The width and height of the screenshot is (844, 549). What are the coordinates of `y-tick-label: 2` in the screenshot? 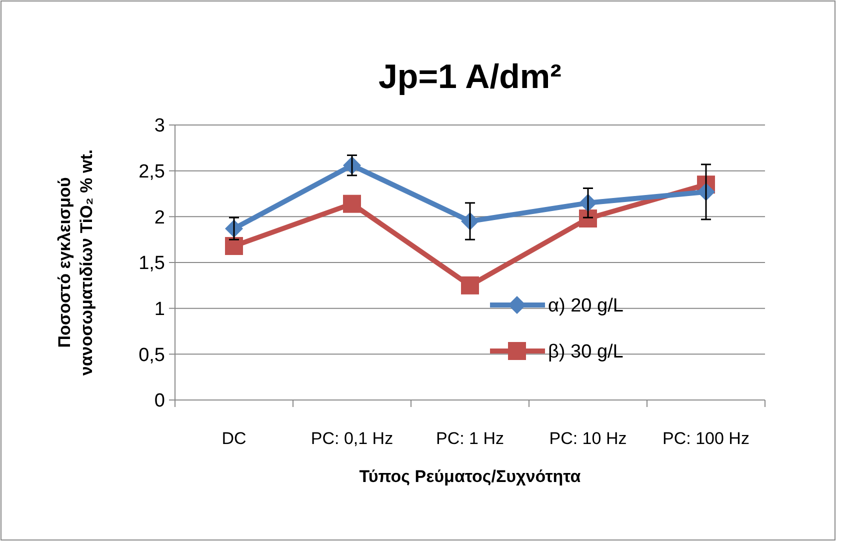 It's located at (159, 217).